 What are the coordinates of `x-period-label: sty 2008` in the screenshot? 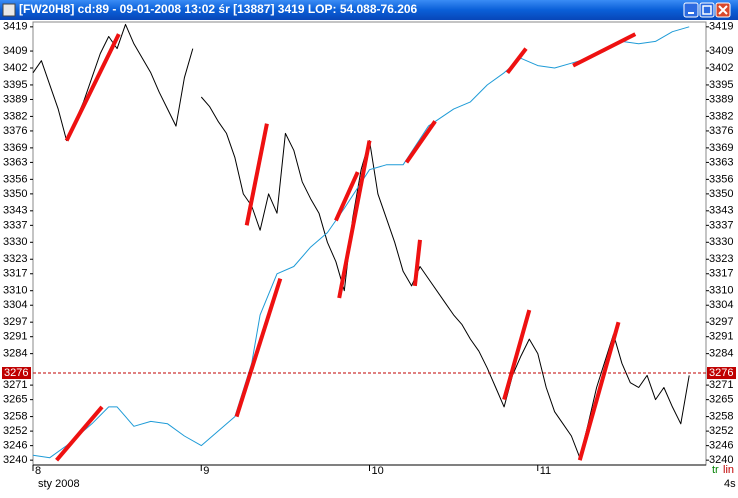 It's located at (59, 484).